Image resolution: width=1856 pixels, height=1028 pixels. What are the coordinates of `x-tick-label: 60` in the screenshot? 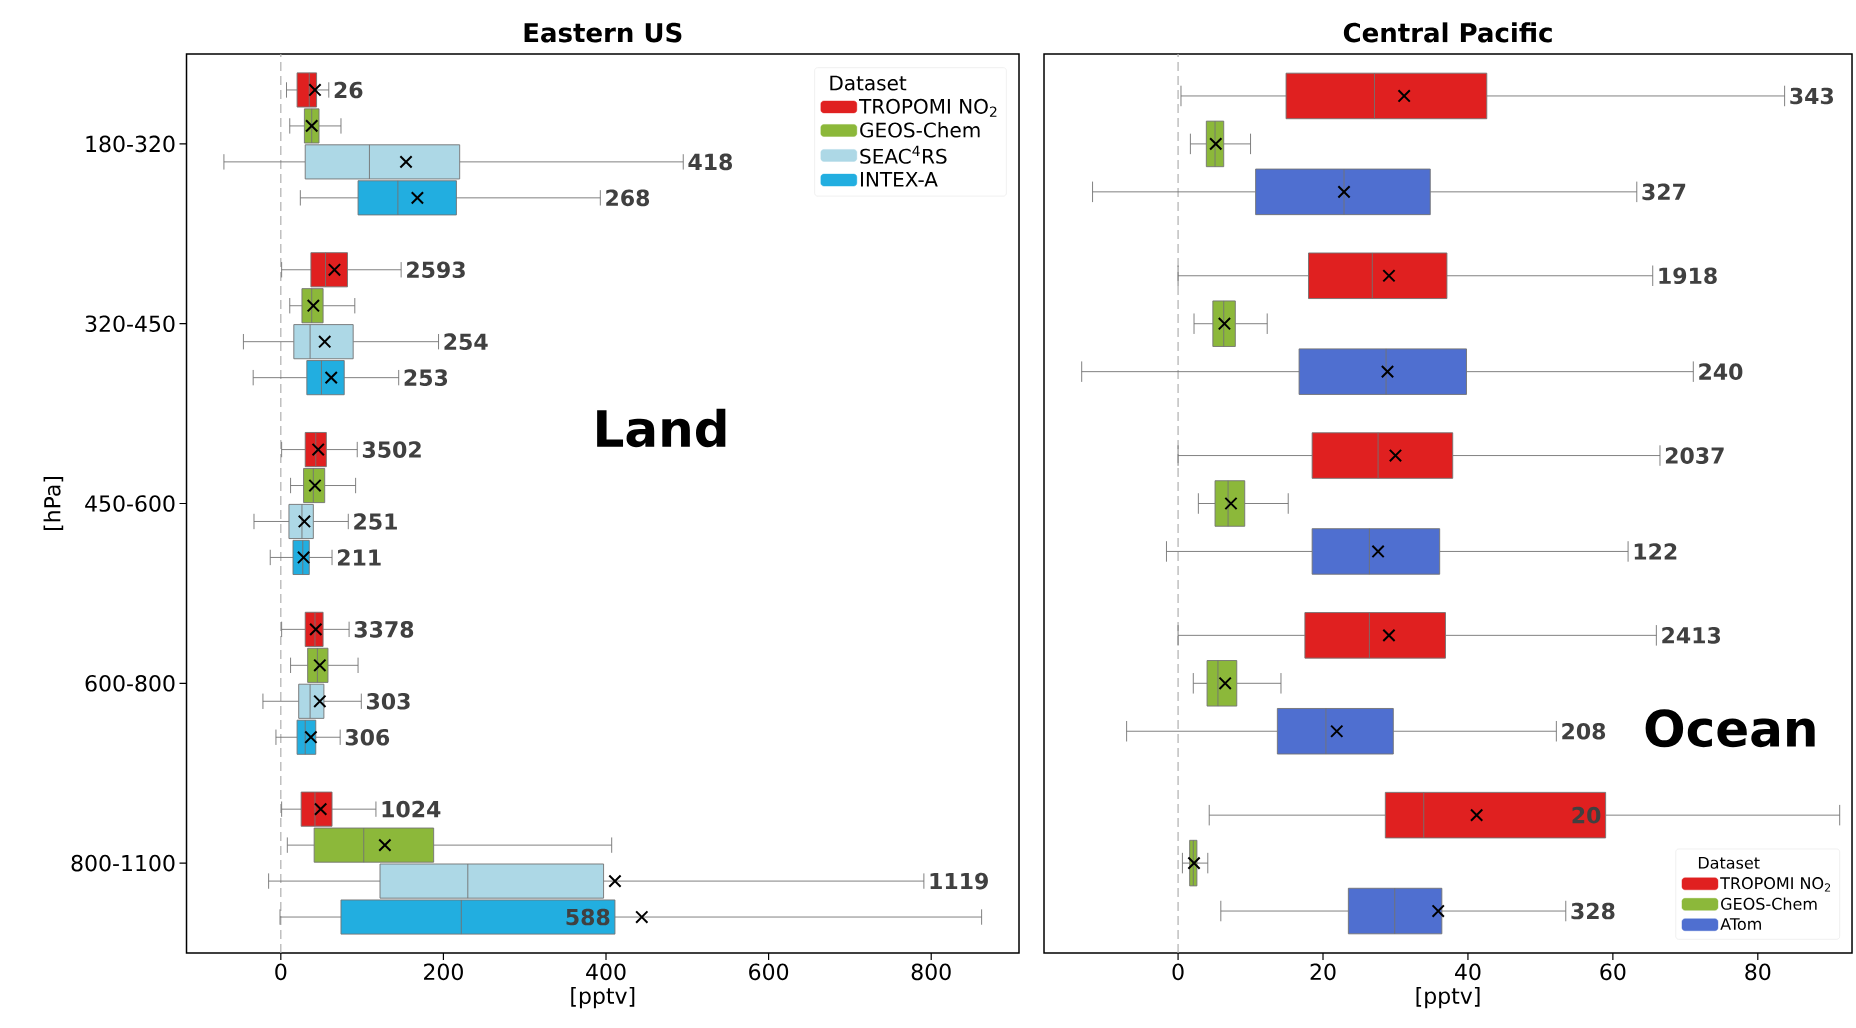 It's located at (1613, 972).